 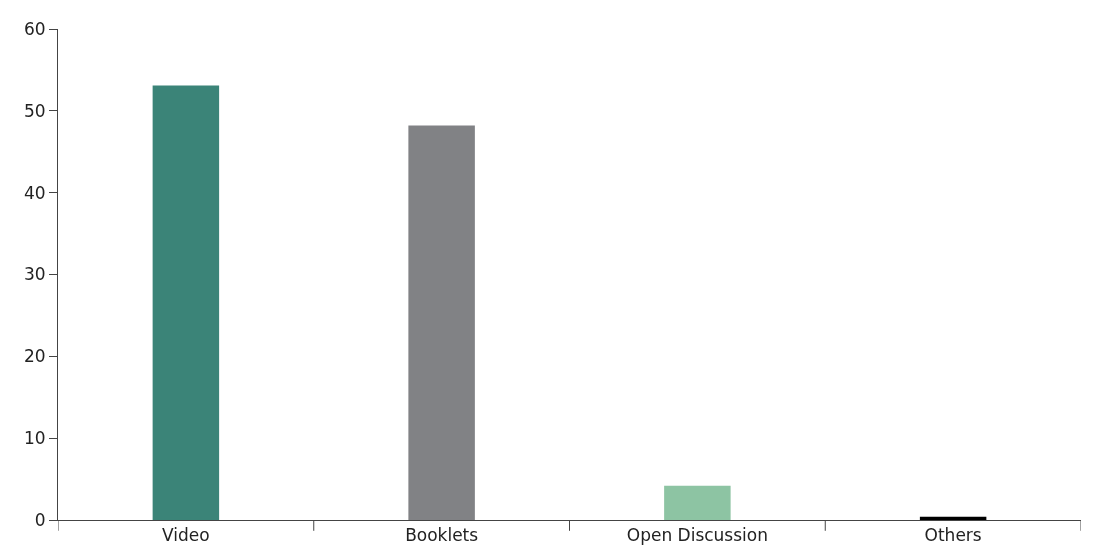 I want to click on y-tick-label: 60, so click(x=34, y=28).